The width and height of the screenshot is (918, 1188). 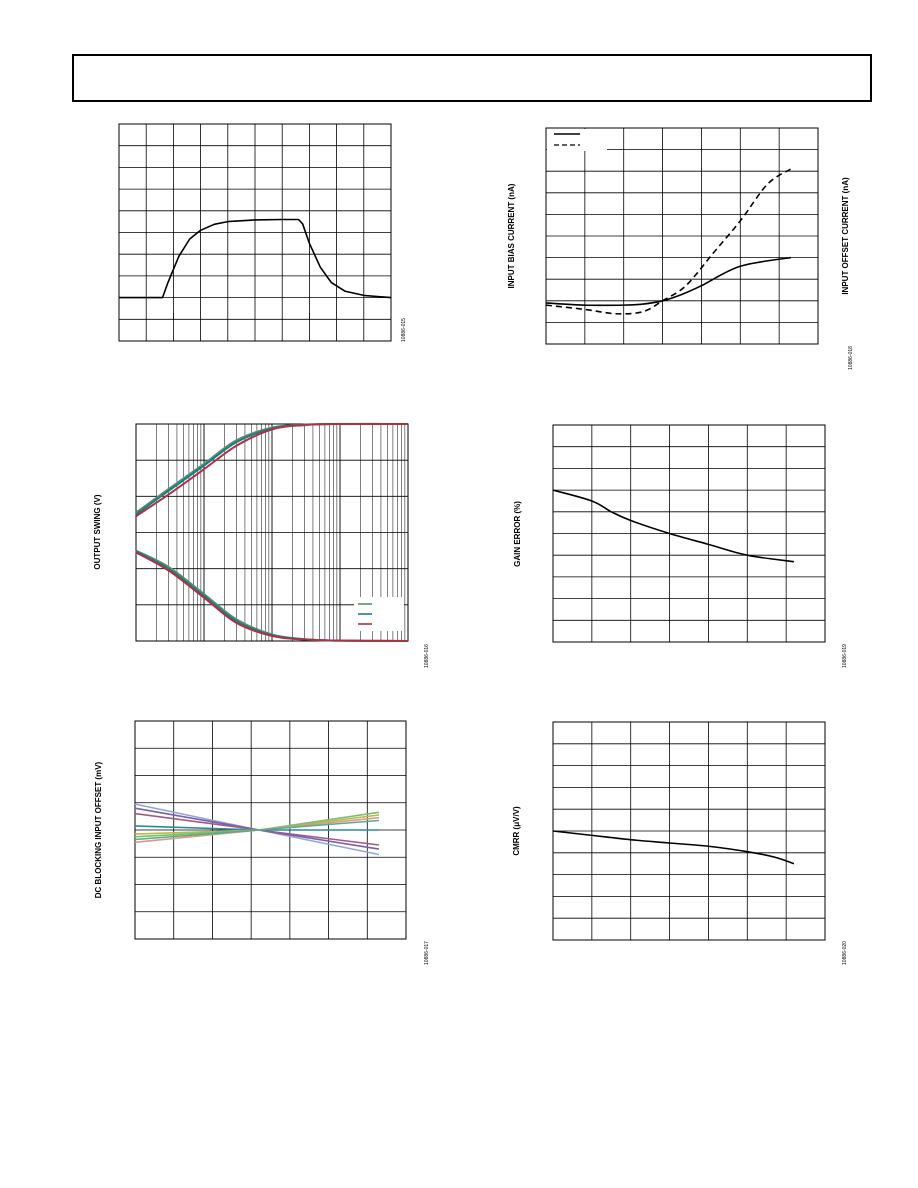 I want to click on figure-id: 10886-018, so click(x=851, y=358).